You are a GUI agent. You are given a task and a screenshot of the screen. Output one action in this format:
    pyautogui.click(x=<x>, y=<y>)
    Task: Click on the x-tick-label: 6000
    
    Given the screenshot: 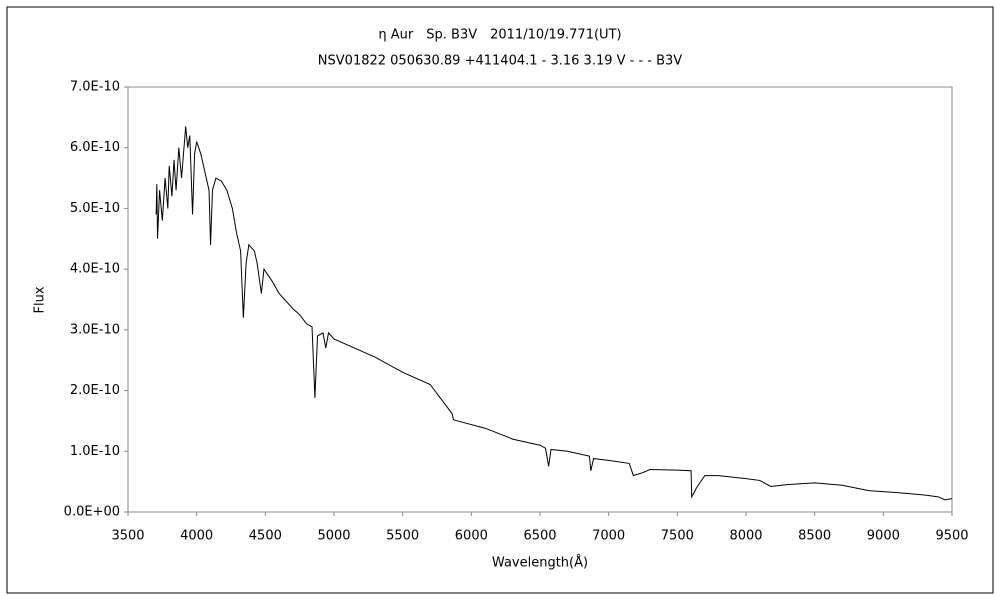 What is the action you would take?
    pyautogui.click(x=471, y=536)
    